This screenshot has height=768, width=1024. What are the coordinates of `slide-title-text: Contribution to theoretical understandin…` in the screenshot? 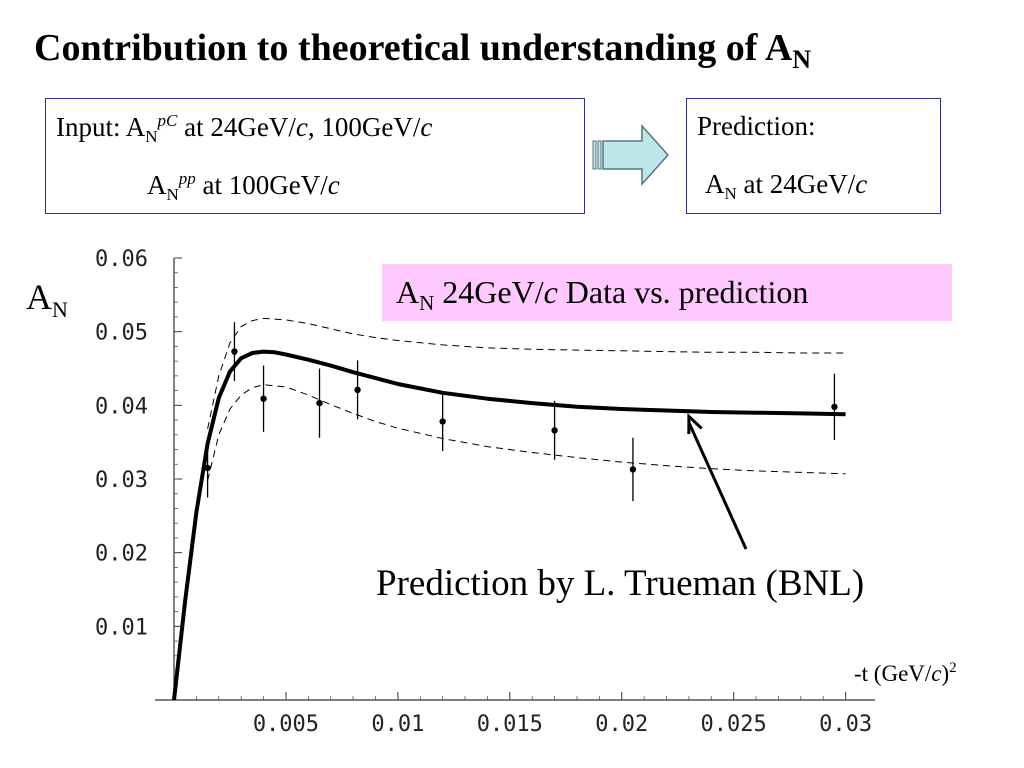 It's located at (413, 48).